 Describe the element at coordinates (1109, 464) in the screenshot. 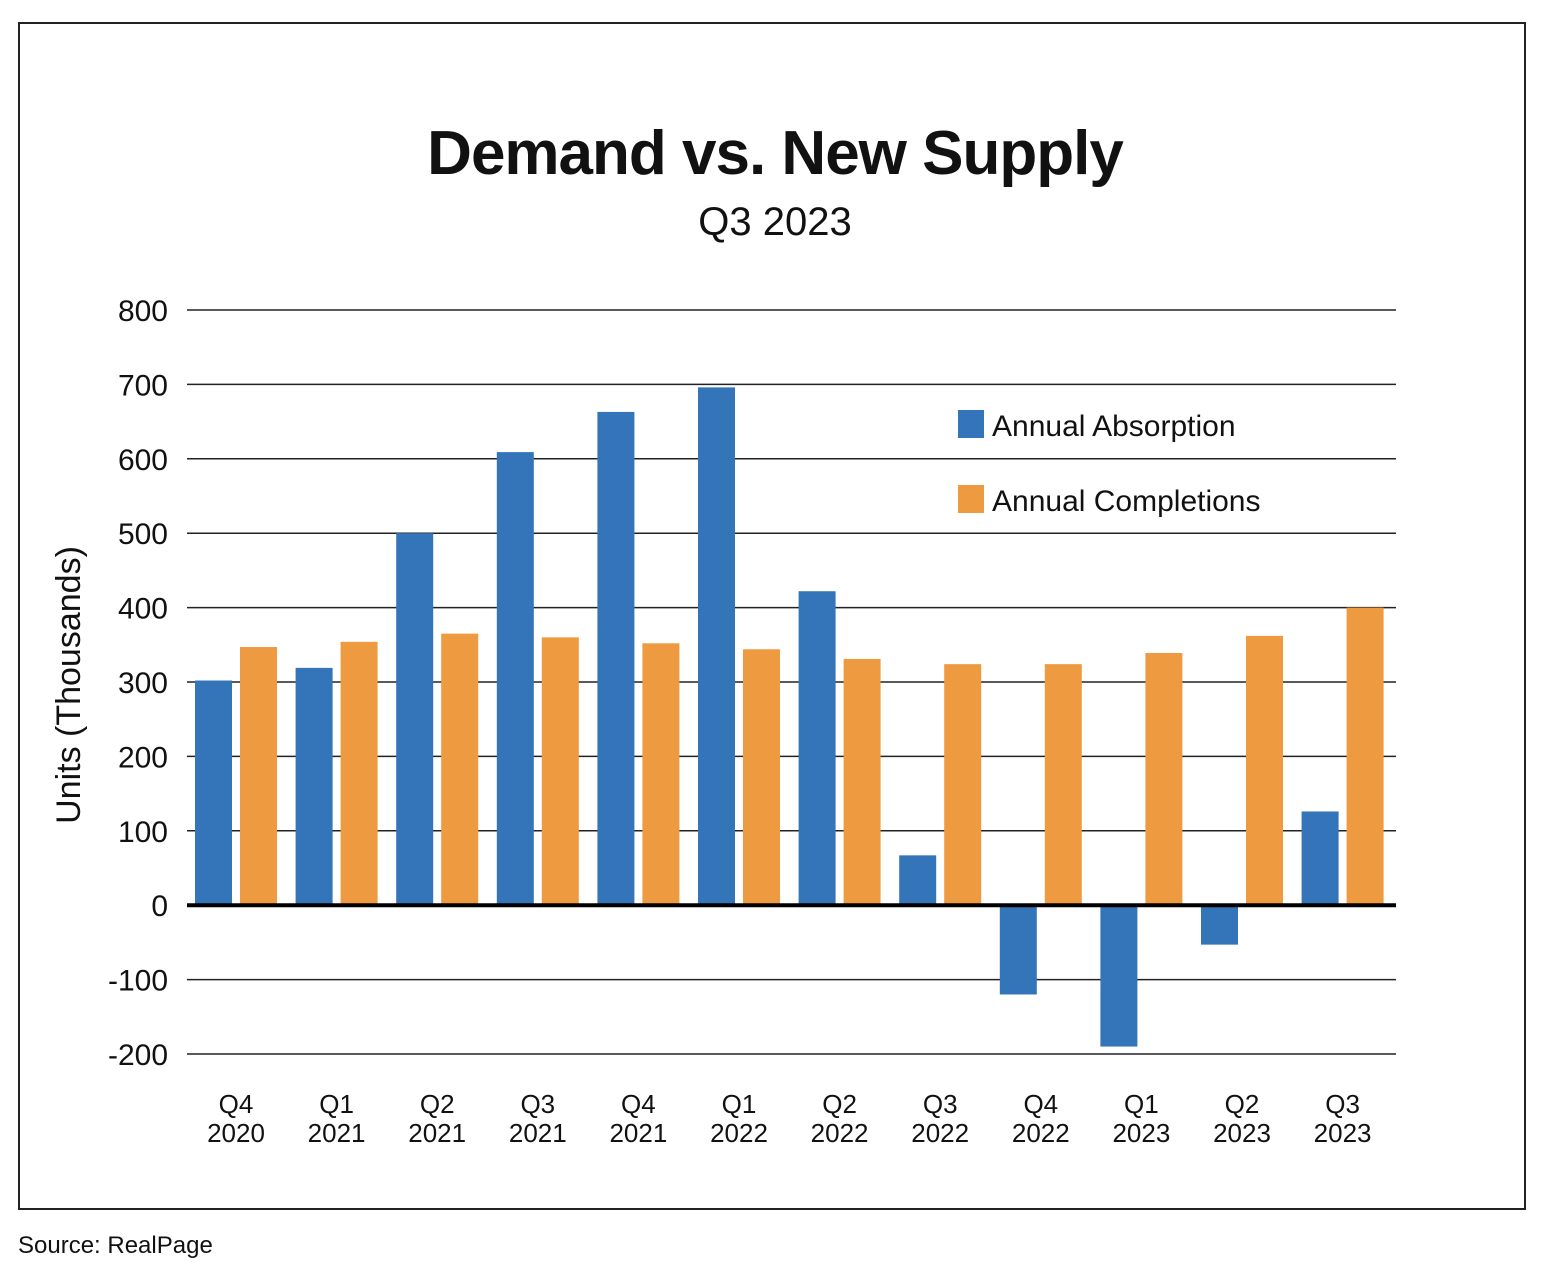

I see `legend: Annual Absorption Annual Completions` at that location.